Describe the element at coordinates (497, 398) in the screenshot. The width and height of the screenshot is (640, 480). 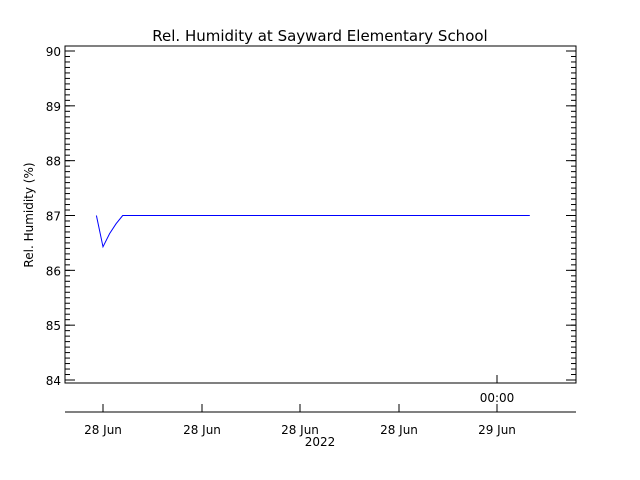
I see `x-time-label: 00:00` at that location.